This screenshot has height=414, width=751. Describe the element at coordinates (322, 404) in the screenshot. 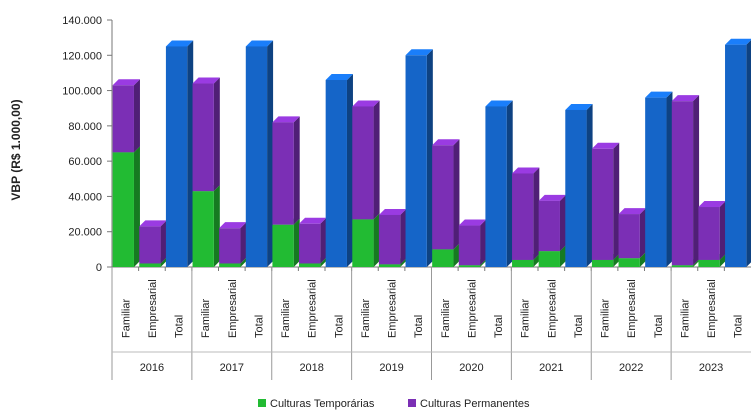

I see `legend-label: Culturas Temporárias` at that location.